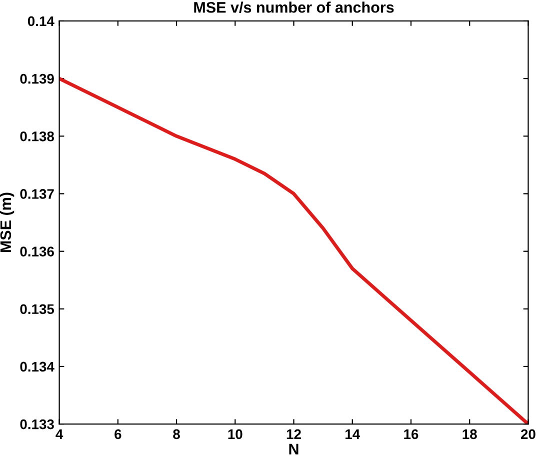 The image size is (539, 466). What do you see at coordinates (60, 434) in the screenshot?
I see `x-tick-label: 4` at bounding box center [60, 434].